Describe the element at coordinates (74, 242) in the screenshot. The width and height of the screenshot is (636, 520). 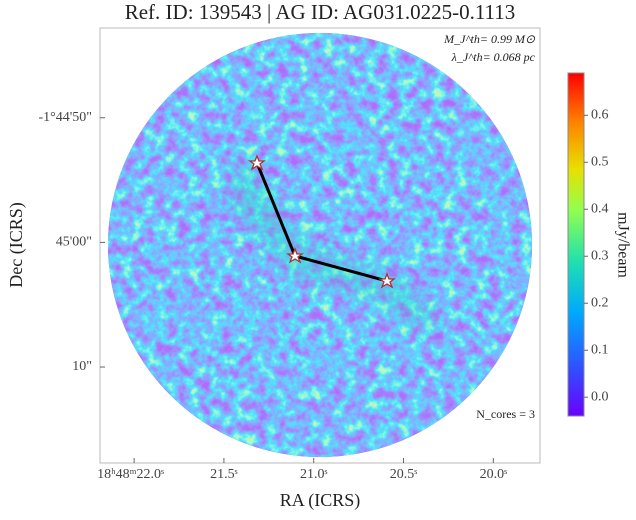
I see `y-tick-label: 45'00"` at that location.